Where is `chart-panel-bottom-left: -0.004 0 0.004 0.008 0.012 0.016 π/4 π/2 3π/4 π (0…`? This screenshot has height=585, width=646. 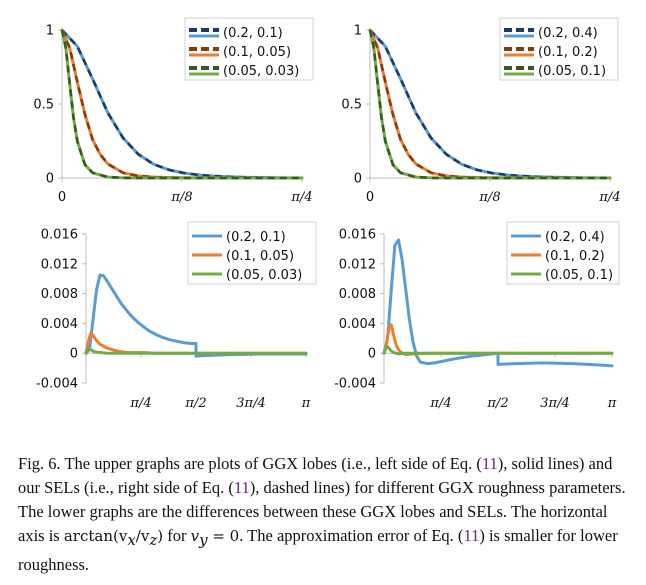 chart-panel-bottom-left: -0.004 0 0.004 0.008 0.012 0.016 π/4 π/2 3π/4 π (0… is located at coordinates (176, 316).